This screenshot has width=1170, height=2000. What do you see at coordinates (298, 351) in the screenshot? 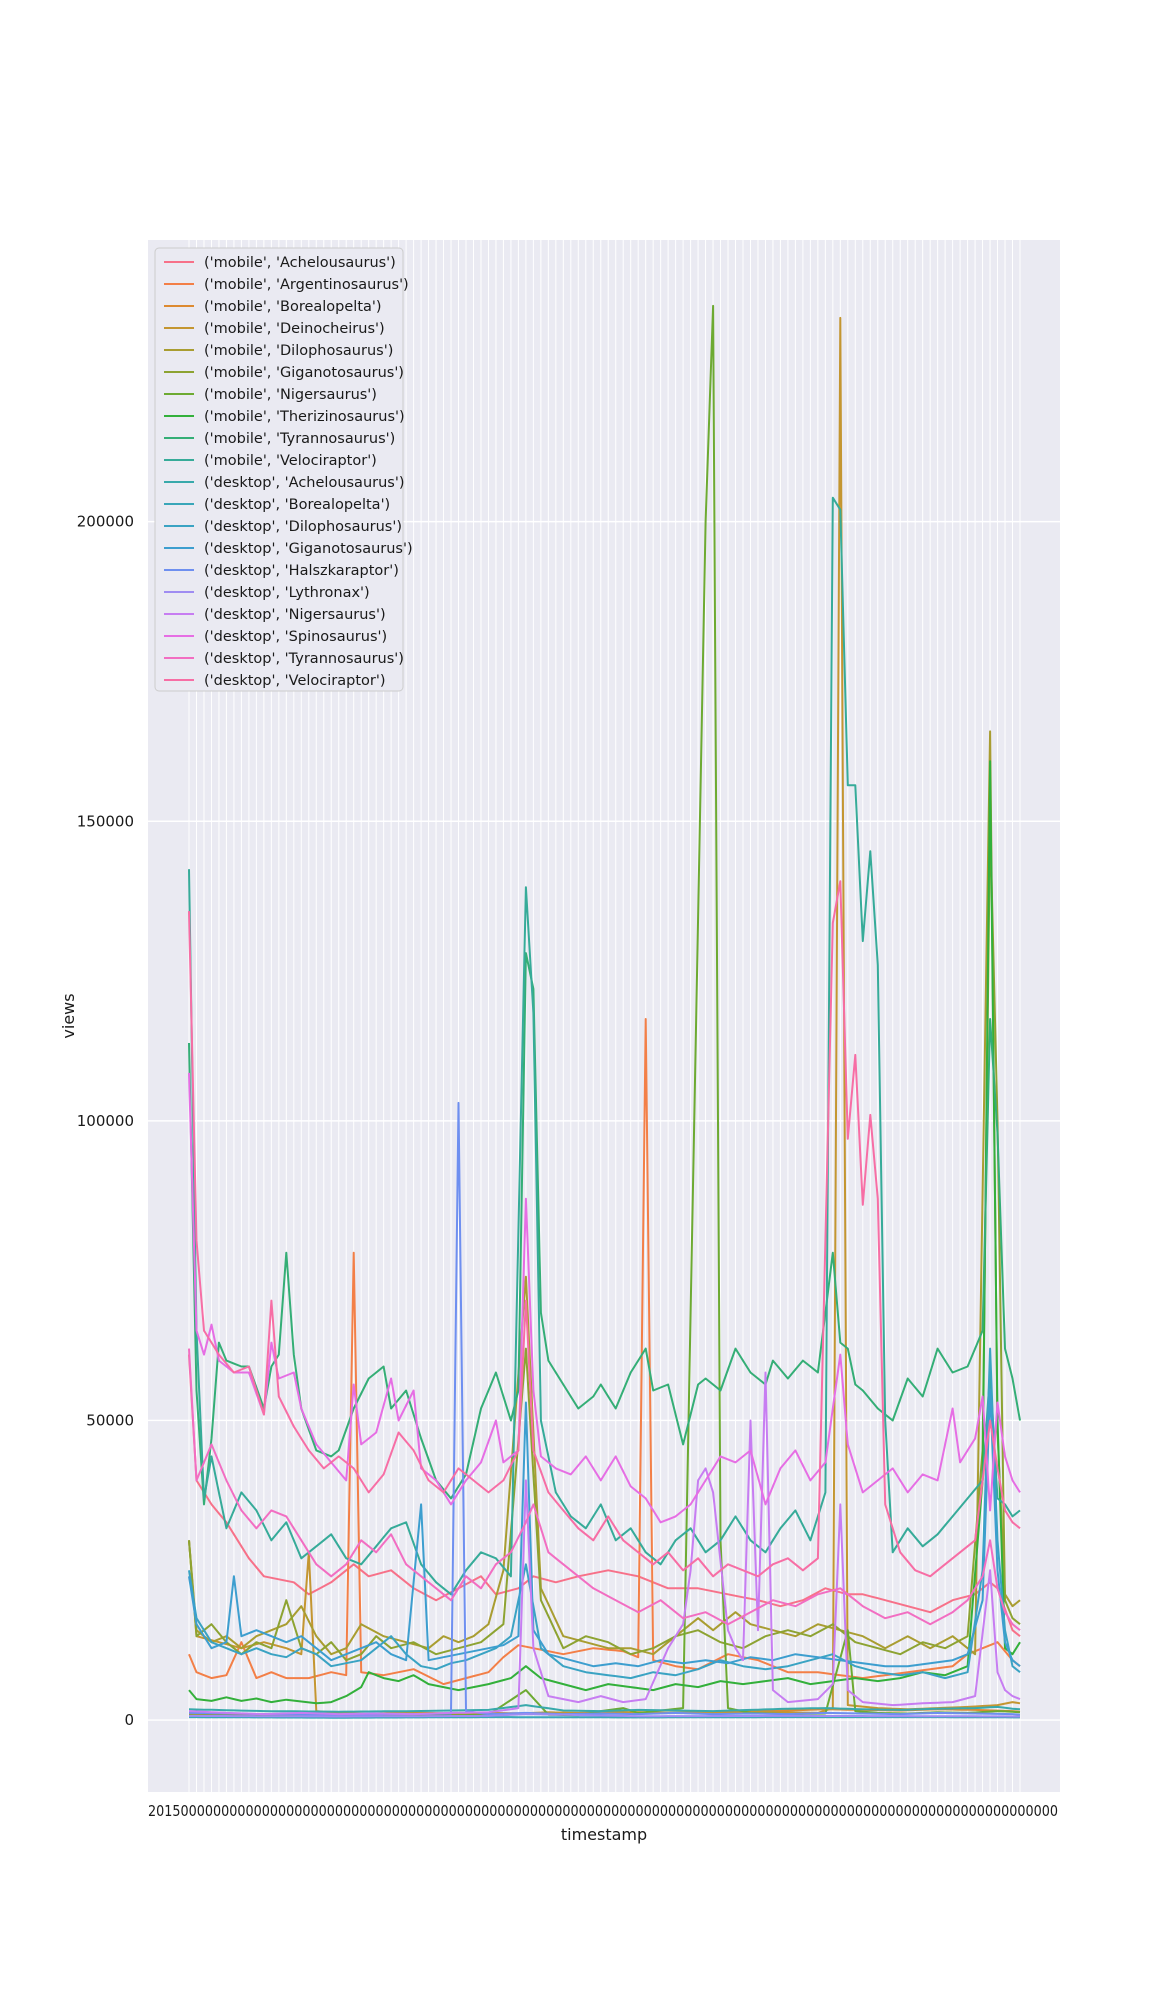
I see `legend-label: ('mobile', 'Dilophosaurus')` at bounding box center [298, 351].